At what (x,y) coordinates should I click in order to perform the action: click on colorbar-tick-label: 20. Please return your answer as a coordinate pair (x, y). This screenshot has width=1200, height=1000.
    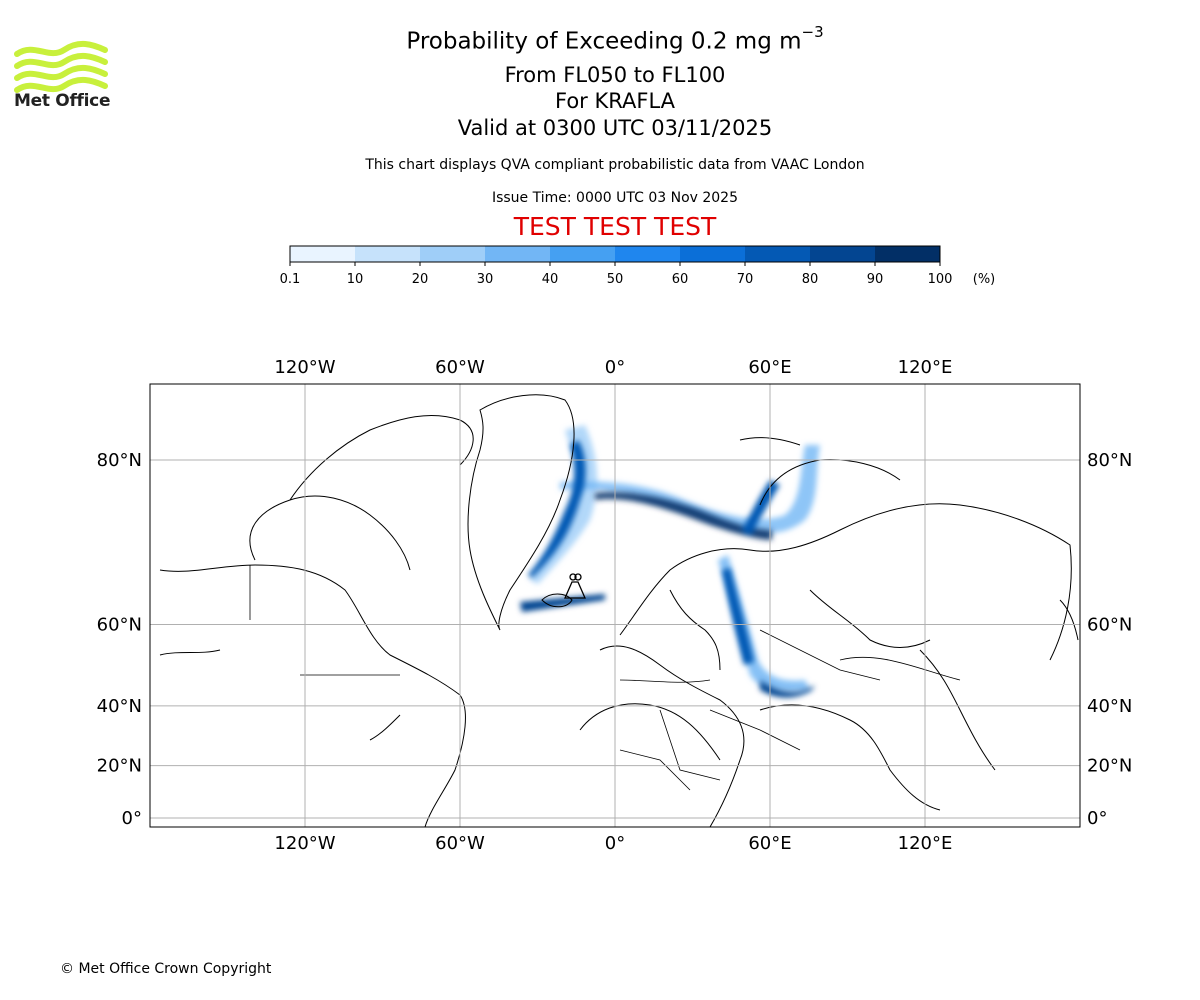
    Looking at the image, I should click on (420, 279).